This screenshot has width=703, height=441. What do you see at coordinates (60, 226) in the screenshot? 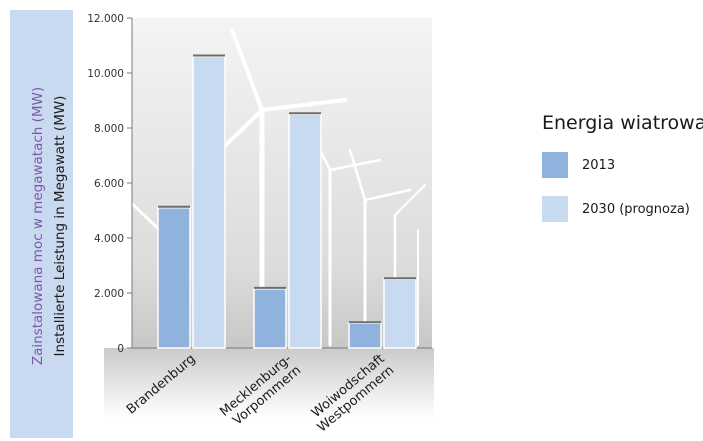
I see `y-axis-label-german: Installierte Leistung in Megawatt (MW)` at bounding box center [60, 226].